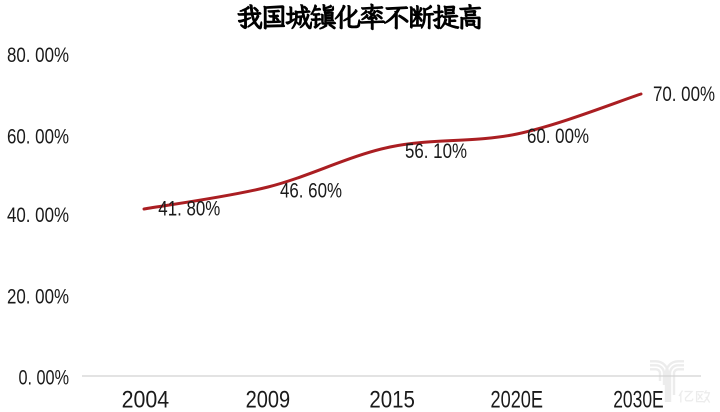 This screenshot has width=720, height=412. I want to click on svg-text: 2030E, so click(638, 399).